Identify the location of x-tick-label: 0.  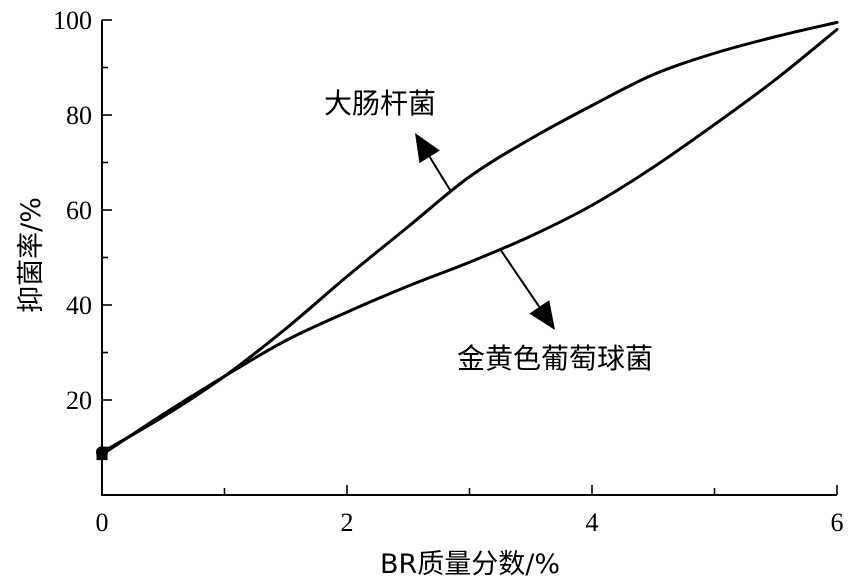
(102, 522).